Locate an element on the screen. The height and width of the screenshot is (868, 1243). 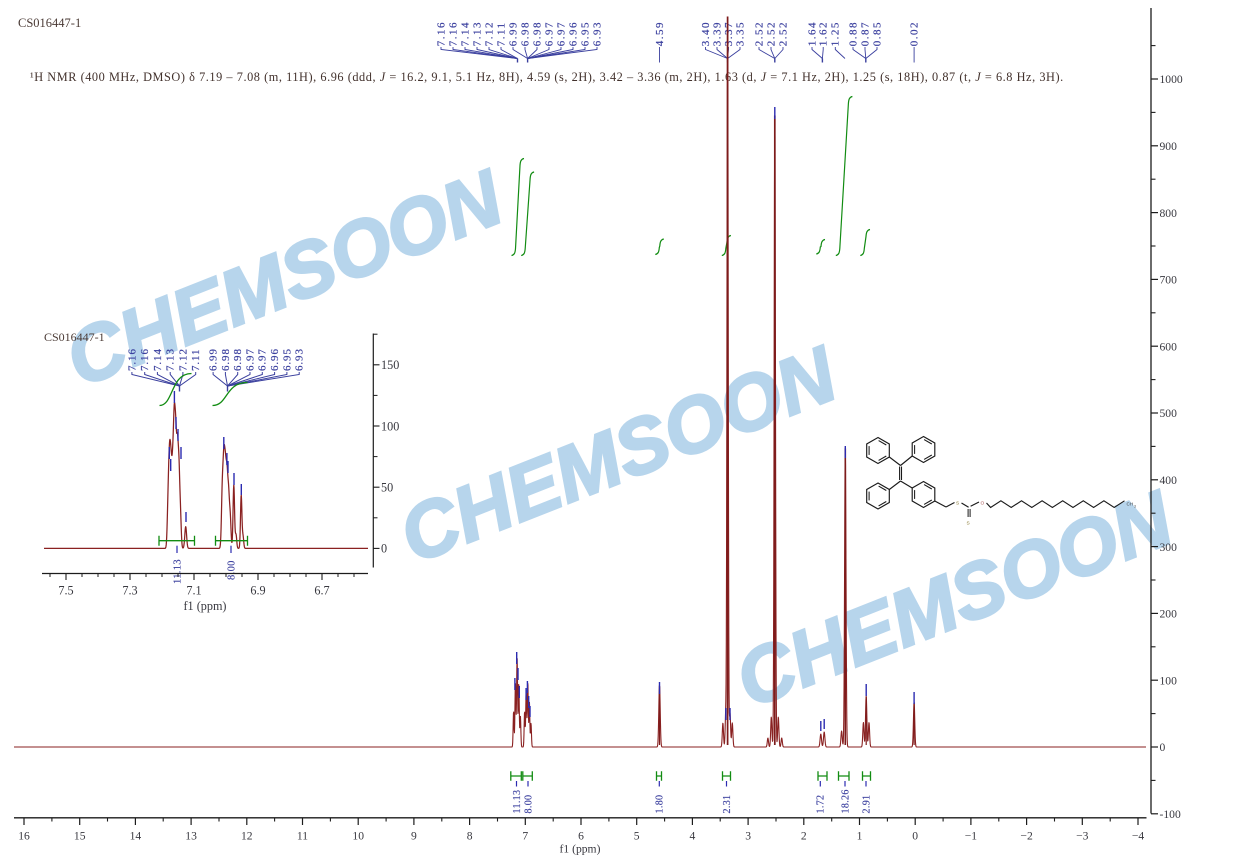
svg-text: 1000 is located at coordinates (1171, 79).